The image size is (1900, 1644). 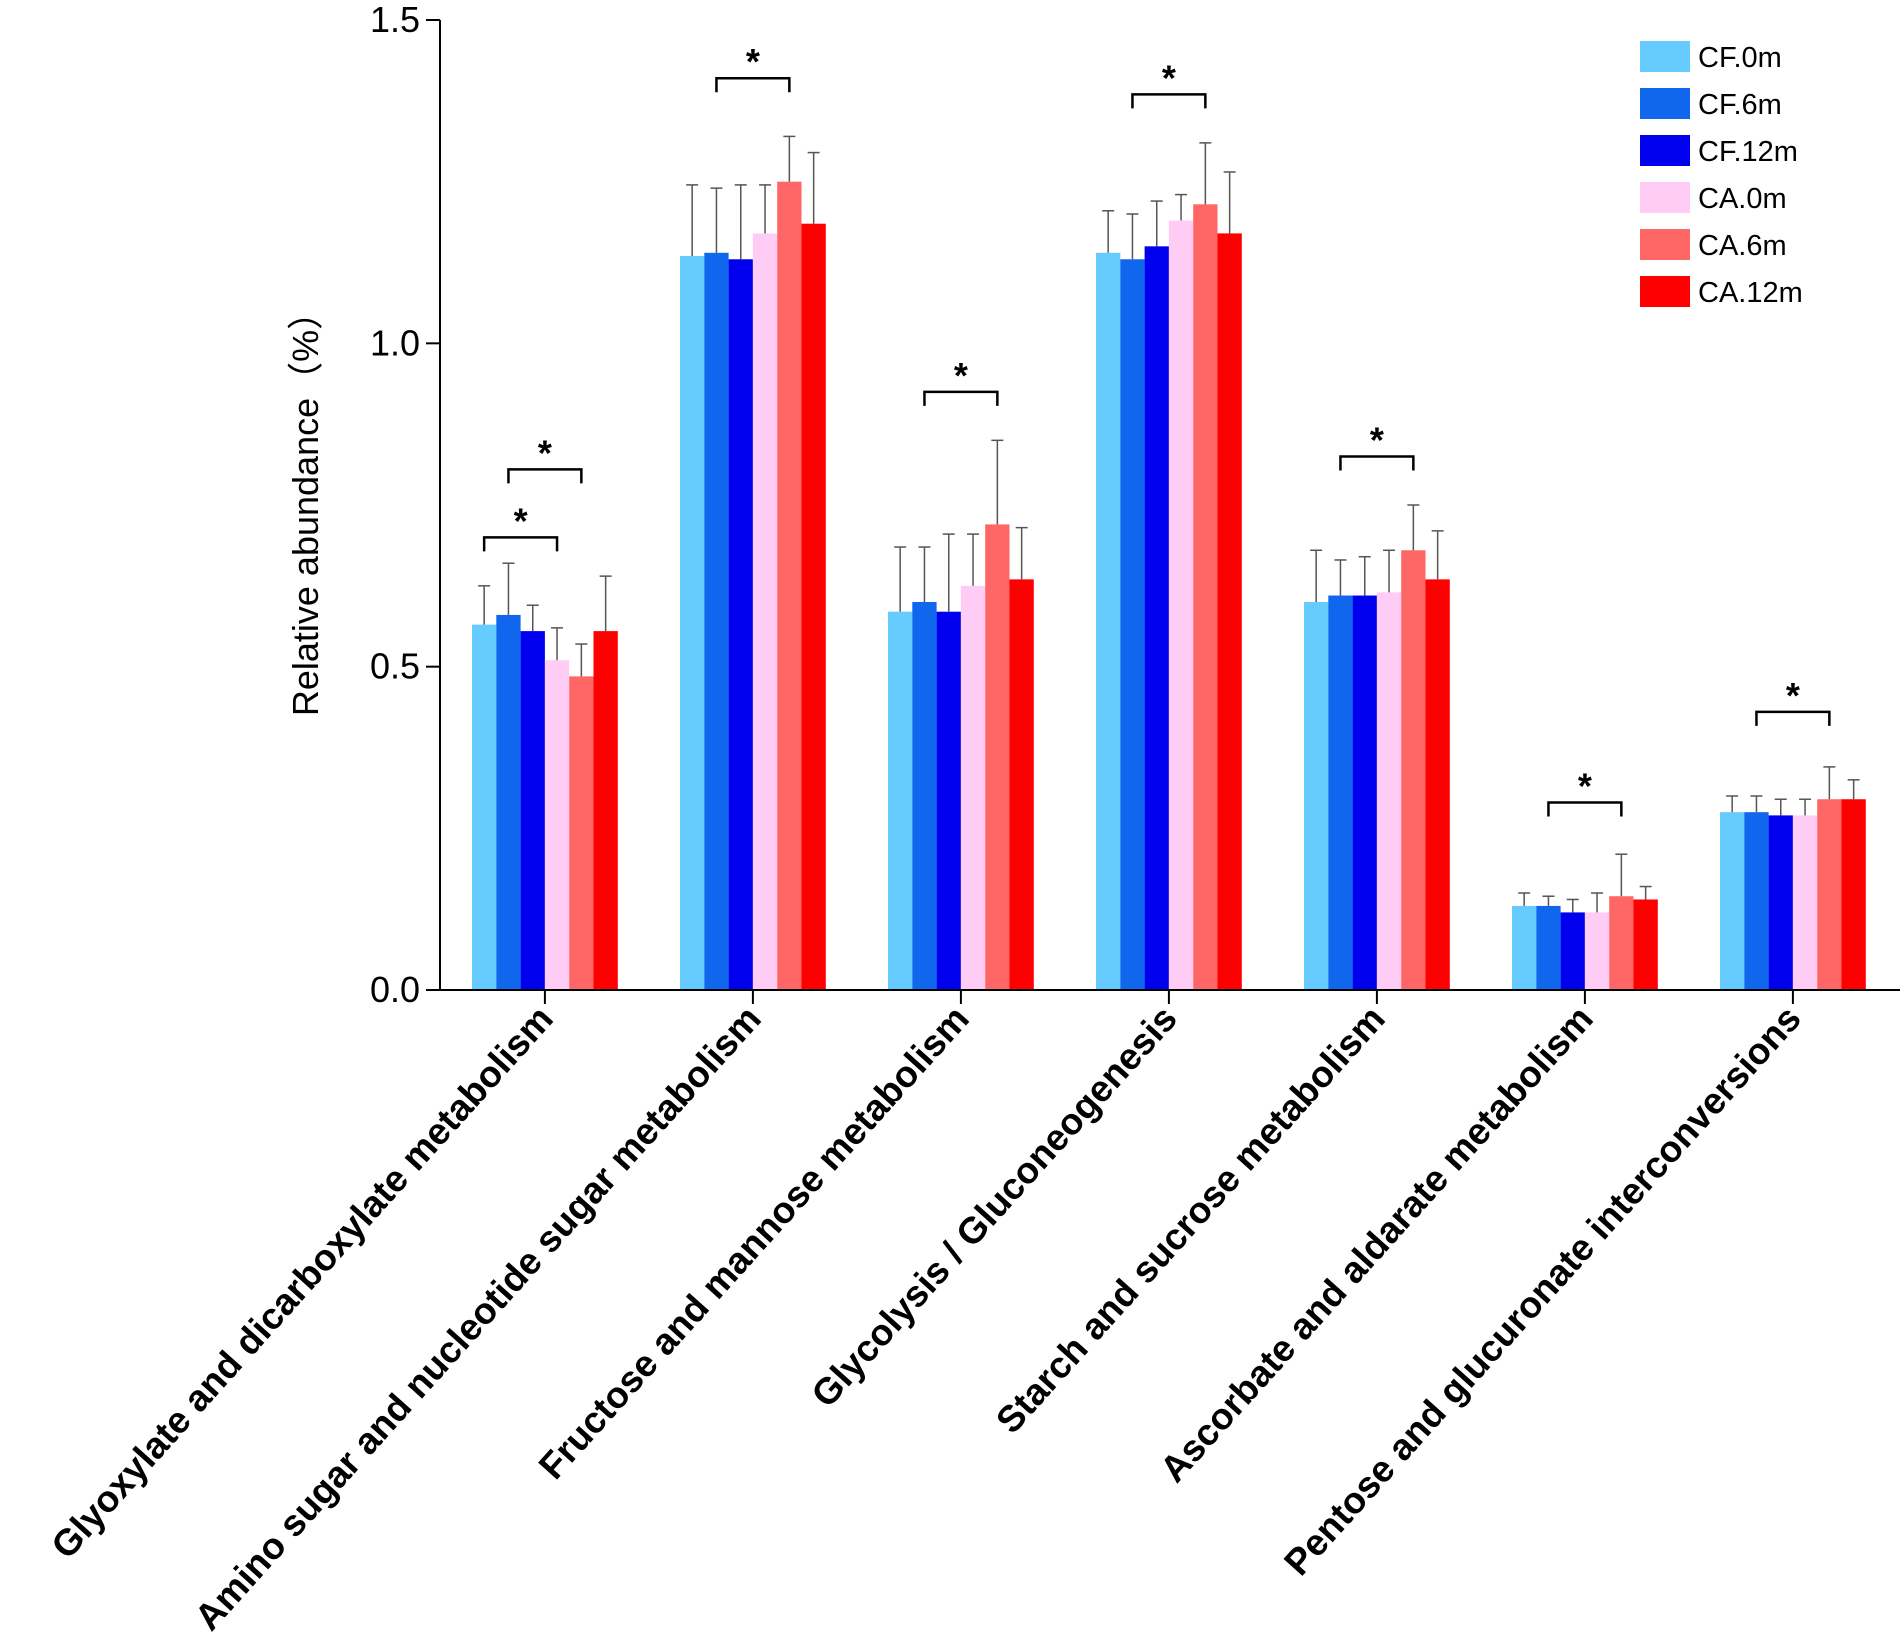 I want to click on legend-label: CF.0m, so click(x=1740, y=58).